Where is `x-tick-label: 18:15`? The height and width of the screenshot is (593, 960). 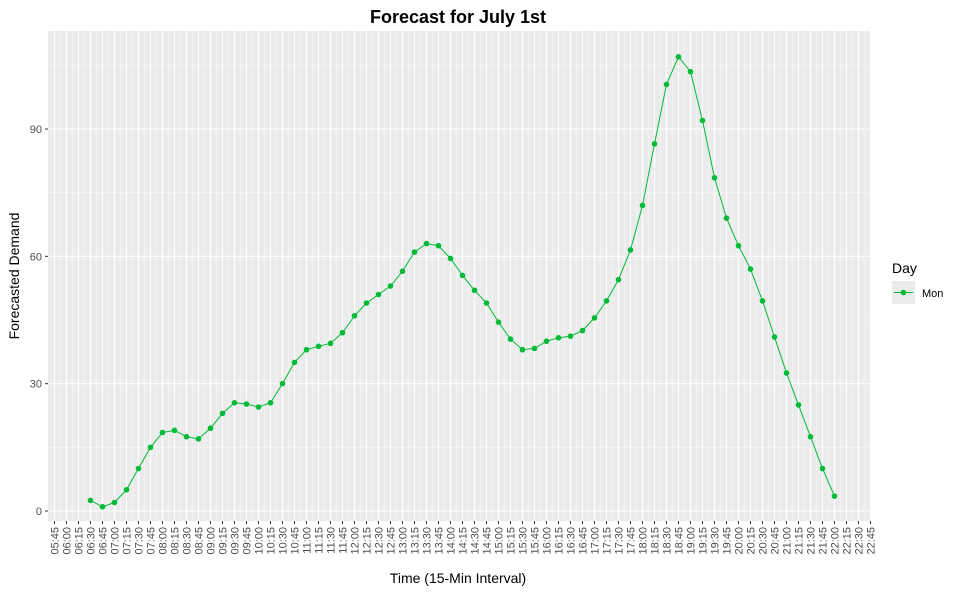
x-tick-label: 18:15 is located at coordinates (656, 541).